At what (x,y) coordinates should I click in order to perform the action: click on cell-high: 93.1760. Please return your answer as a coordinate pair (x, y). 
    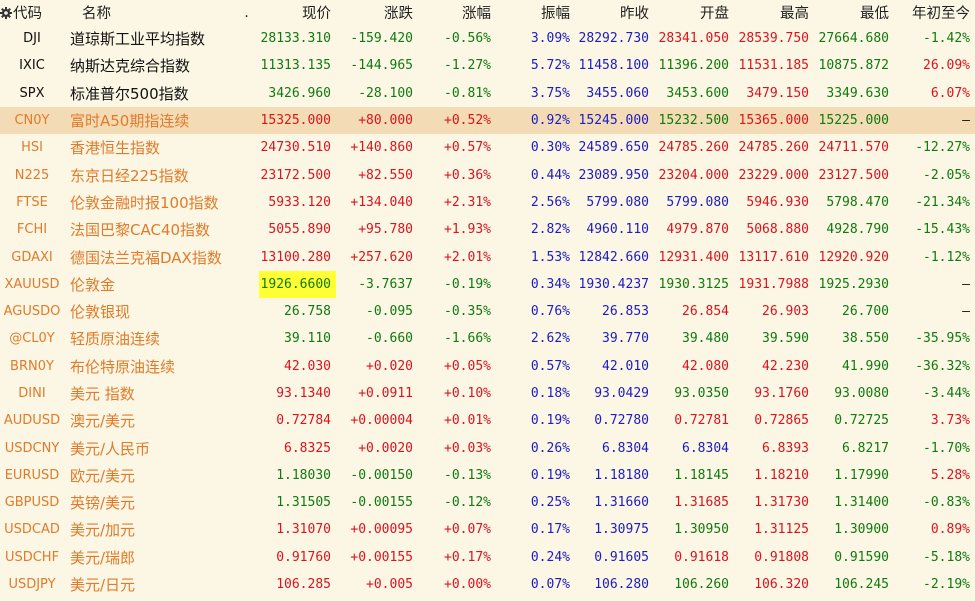
    Looking at the image, I should click on (781, 393).